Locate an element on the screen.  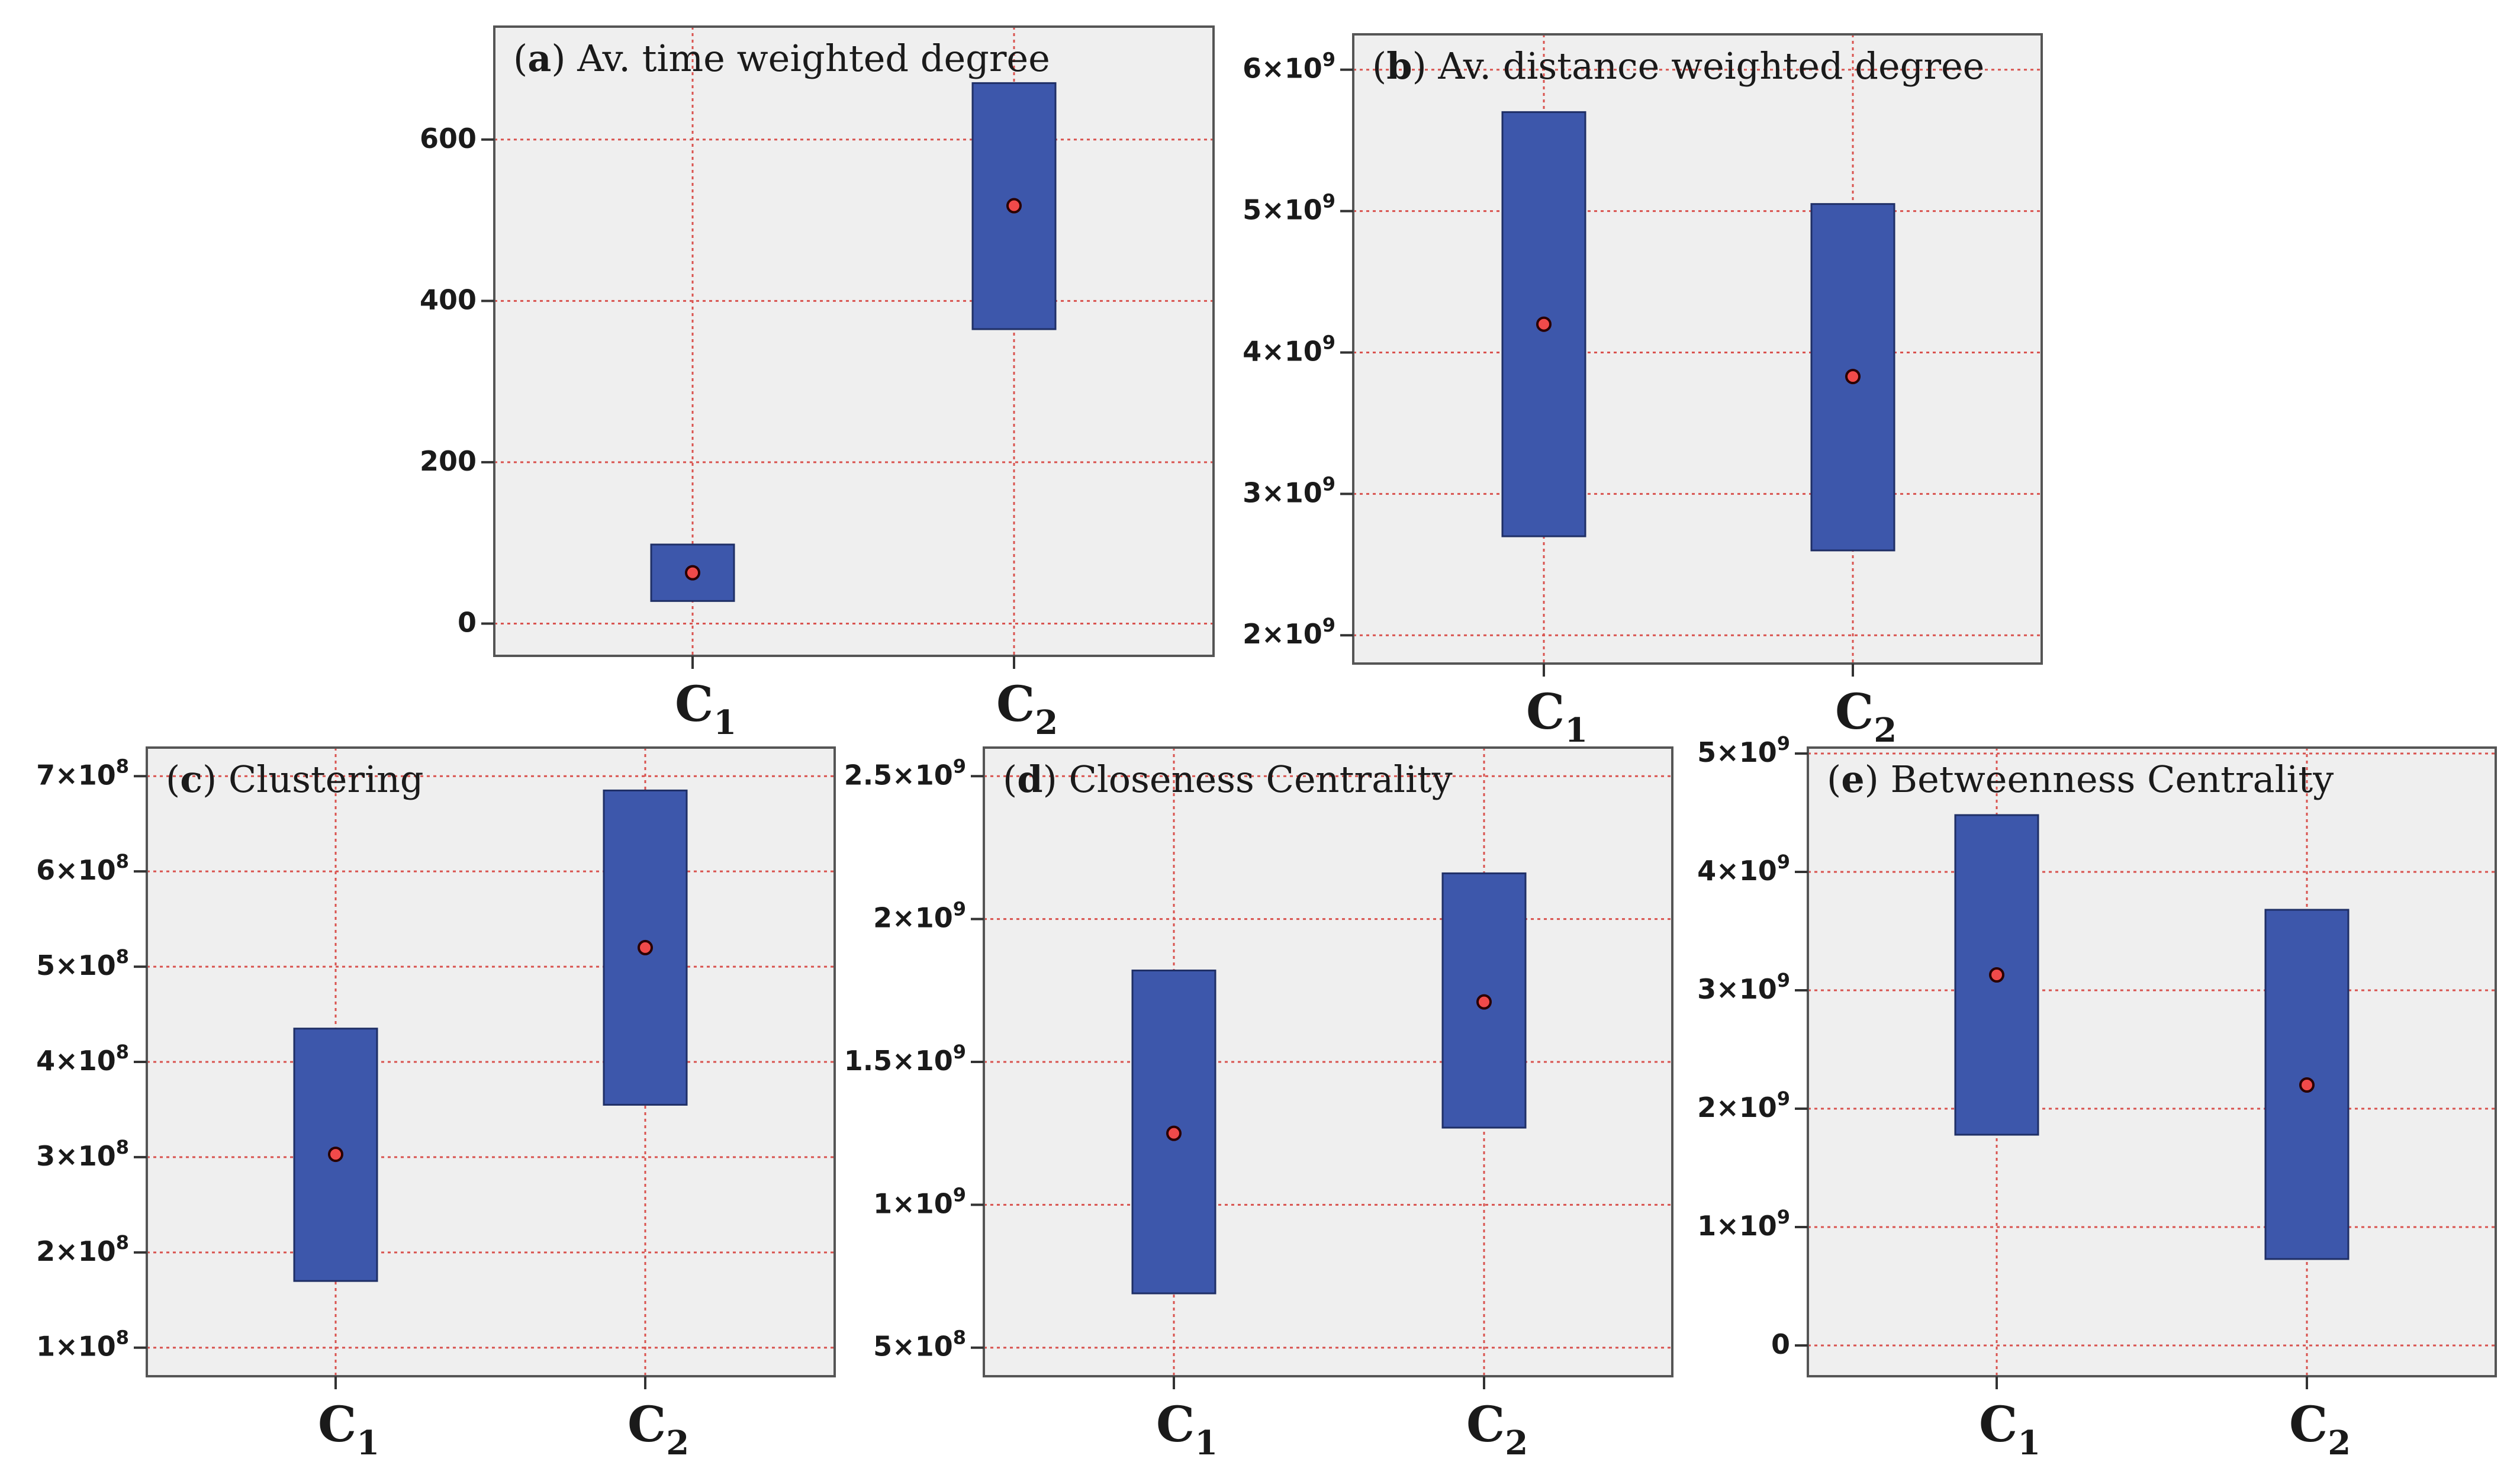
panel-label: ( is located at coordinates (173, 779).